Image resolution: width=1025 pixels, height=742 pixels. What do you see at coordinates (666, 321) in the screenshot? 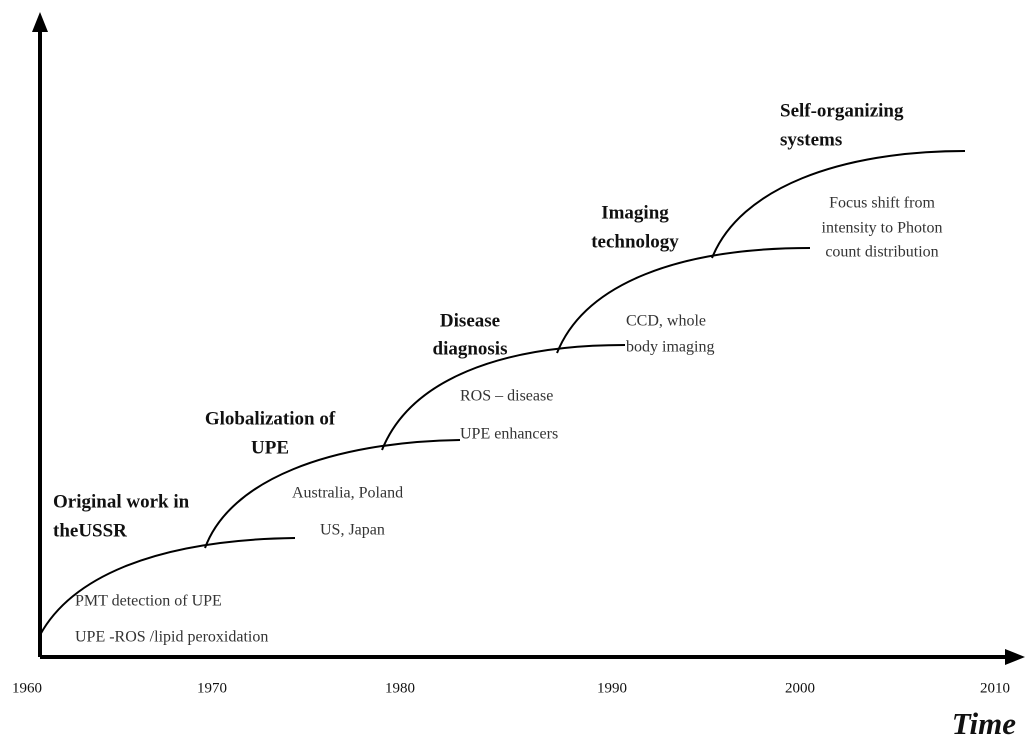
I see `stage-note: CCD, whole` at bounding box center [666, 321].